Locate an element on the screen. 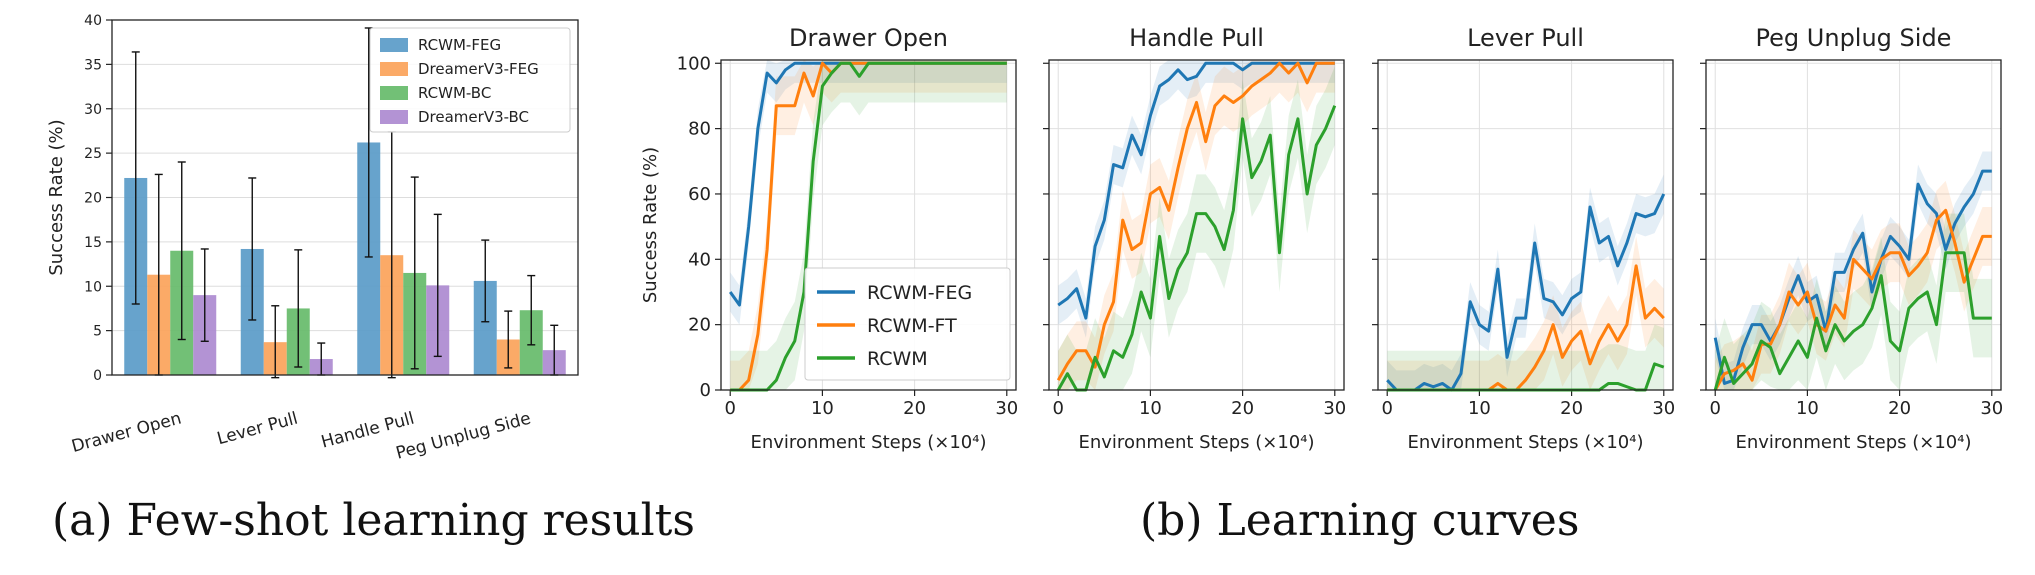 This screenshot has width=2035, height=575. caption-learning-curves: (b) Learning curves is located at coordinates (1360, 520).